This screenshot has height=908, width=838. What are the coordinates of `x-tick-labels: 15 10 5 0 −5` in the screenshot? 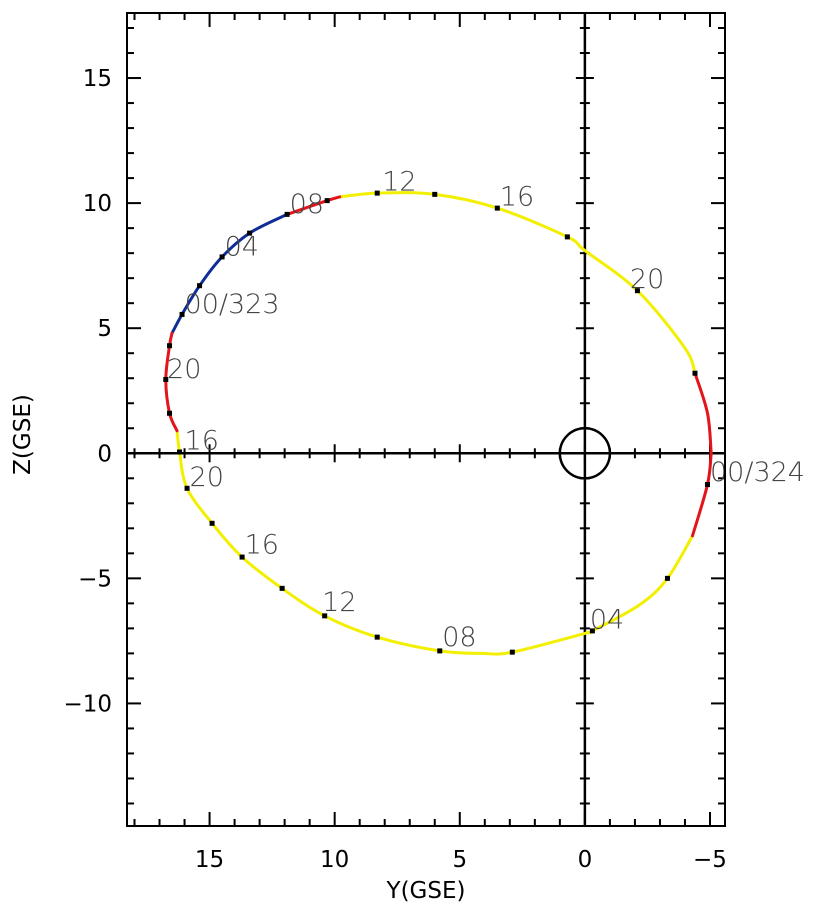 It's located at (461, 860).